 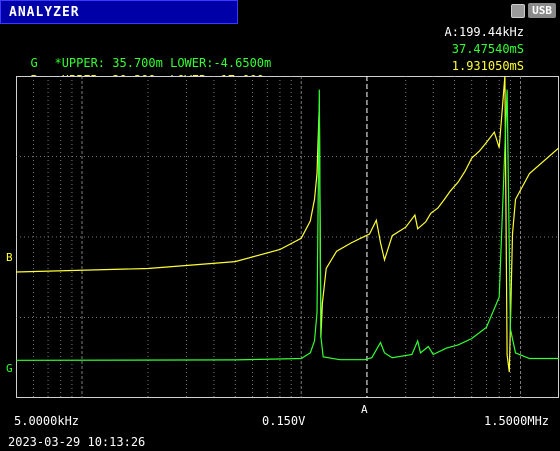 What do you see at coordinates (518, 10) in the screenshot?
I see `usb-icon` at bounding box center [518, 10].